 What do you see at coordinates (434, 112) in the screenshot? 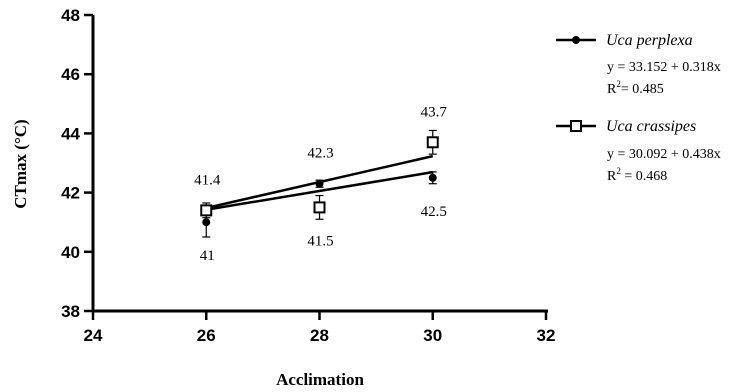
I see `data-label-uca-crassipes: 43.7` at bounding box center [434, 112].